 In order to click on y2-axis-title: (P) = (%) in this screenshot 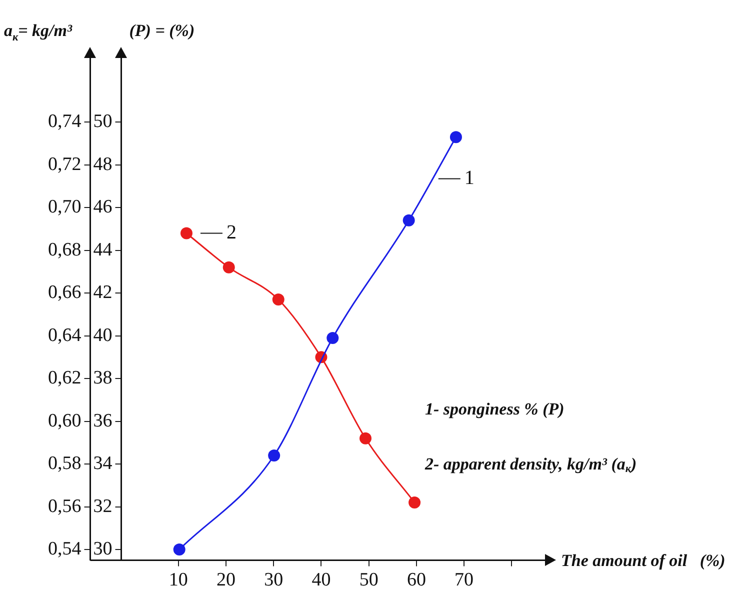, I will do `click(162, 30)`.